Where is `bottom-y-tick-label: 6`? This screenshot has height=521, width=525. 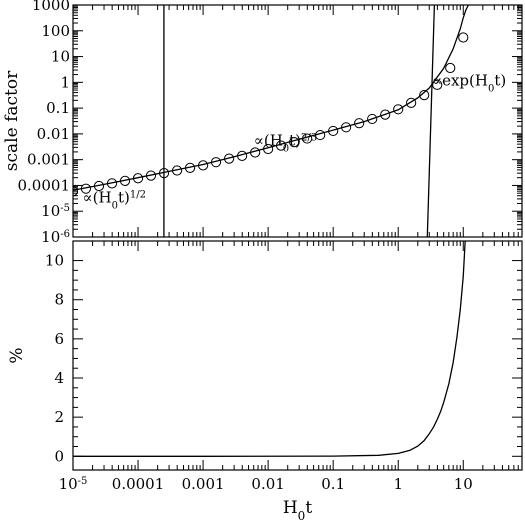
bottom-y-tick-label: 6 is located at coordinates (59, 339).